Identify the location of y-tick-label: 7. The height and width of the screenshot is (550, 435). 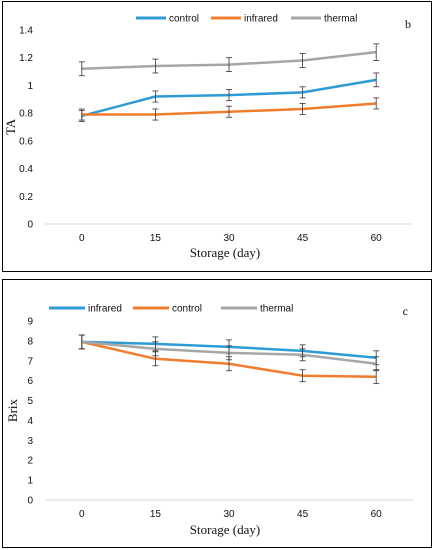
(30, 361).